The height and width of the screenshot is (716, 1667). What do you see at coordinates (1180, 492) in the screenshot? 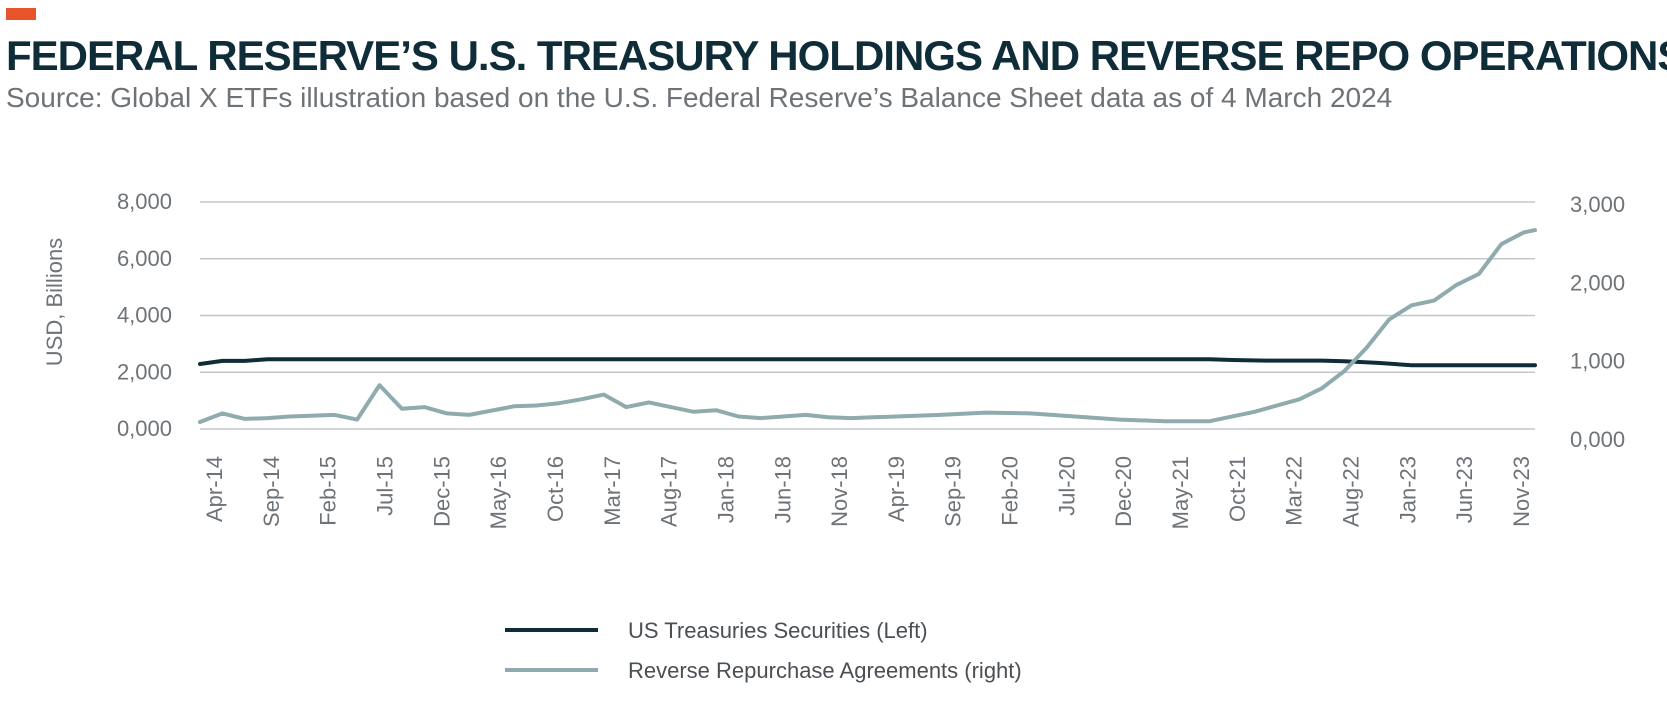
I see `x-tick-label: May-21` at bounding box center [1180, 492].